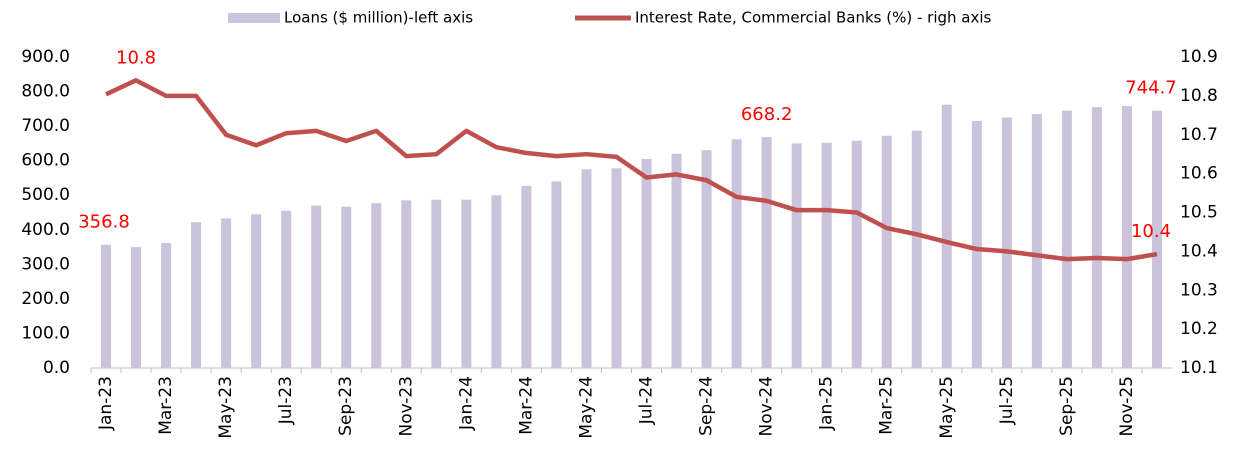  I want to click on x-tick-label: May-25, so click(947, 407).